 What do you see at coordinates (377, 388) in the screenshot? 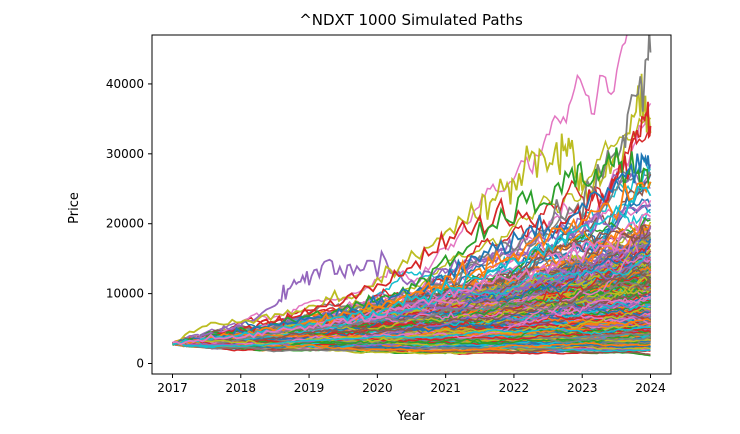
I see `x-tick-label: 2020` at bounding box center [377, 388].